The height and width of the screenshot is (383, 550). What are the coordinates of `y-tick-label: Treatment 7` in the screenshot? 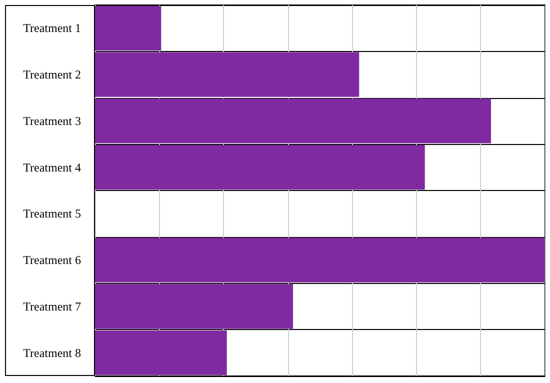 It's located at (52, 306).